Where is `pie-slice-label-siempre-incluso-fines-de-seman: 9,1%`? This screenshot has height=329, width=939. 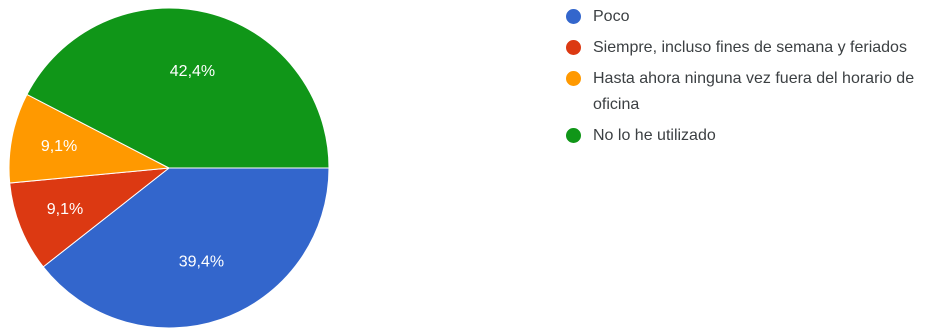 pie-slice-label-siempre-incluso-fines-de-seman: 9,1% is located at coordinates (65, 209).